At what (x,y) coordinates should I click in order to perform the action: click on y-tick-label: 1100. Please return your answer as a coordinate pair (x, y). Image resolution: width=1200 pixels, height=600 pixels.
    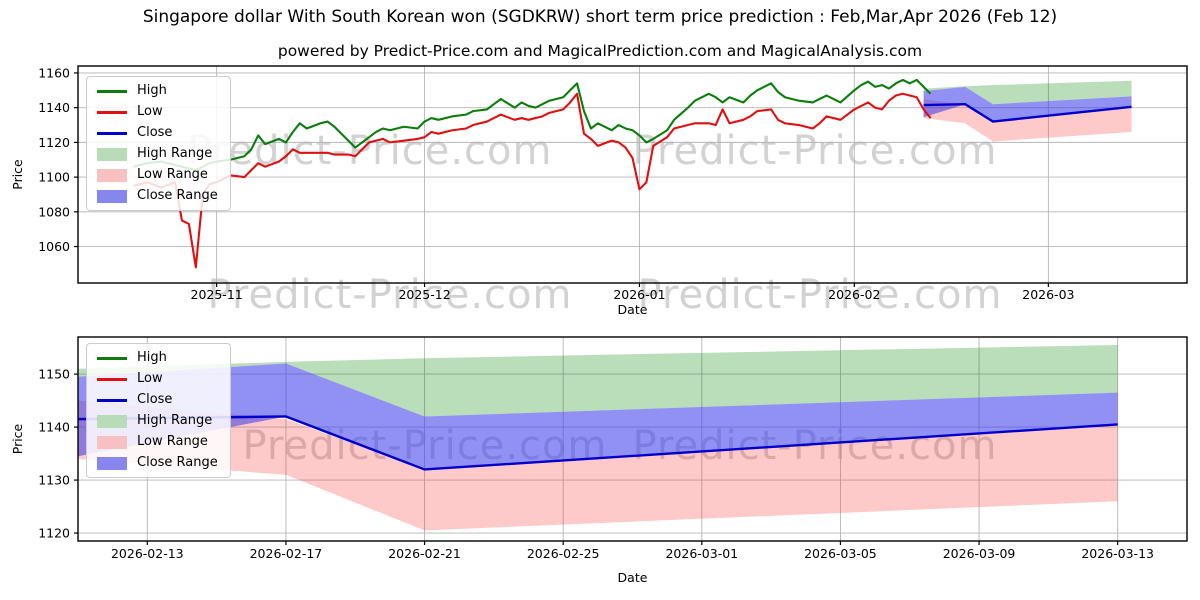
    Looking at the image, I should click on (54, 177).